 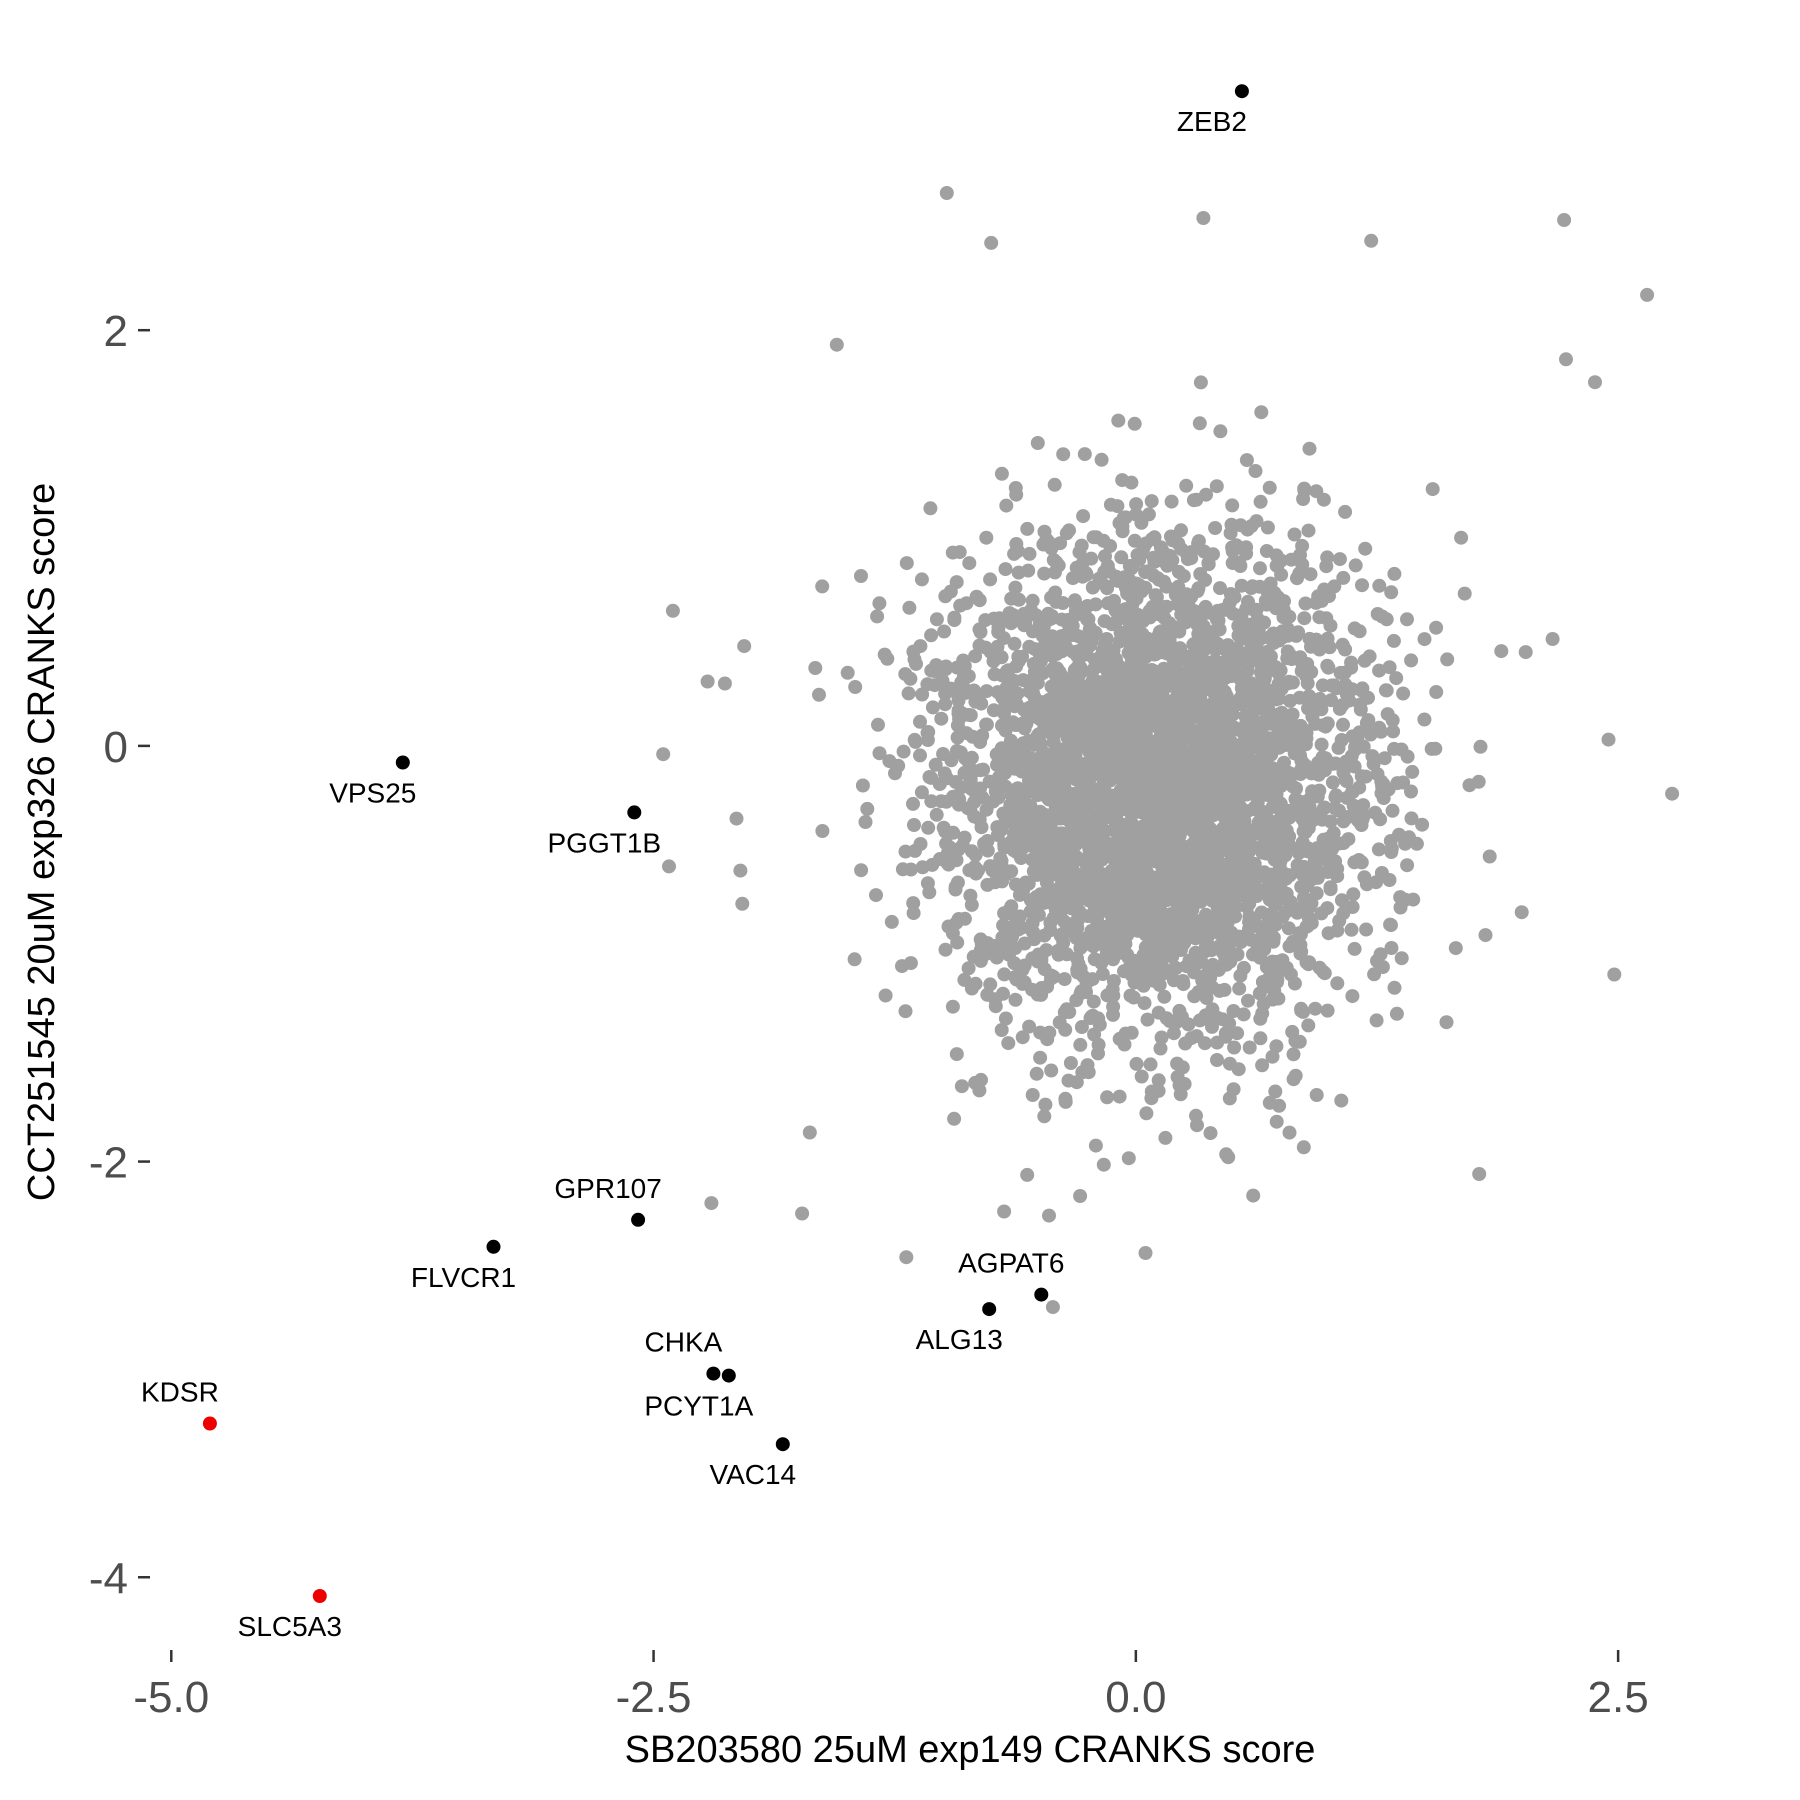 I want to click on x-tick-label: 0.0, so click(x=1135, y=1697).